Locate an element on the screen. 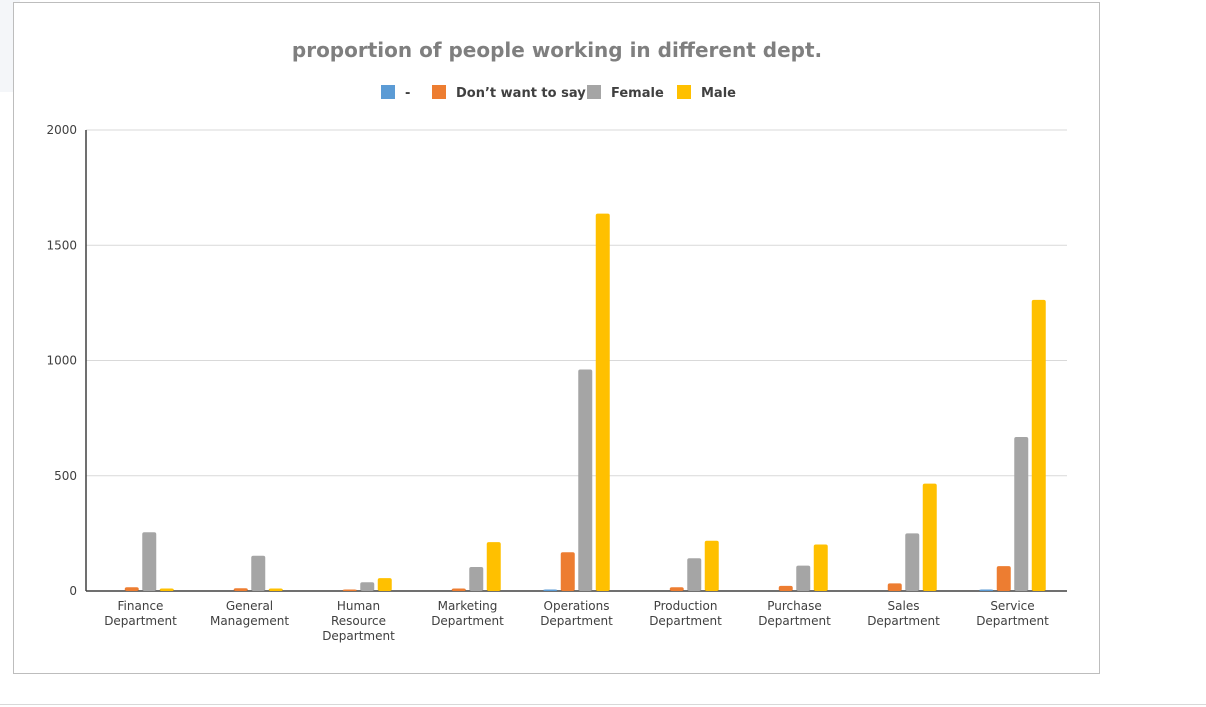 This screenshot has width=1206, height=707. x-tick-label: Service Department is located at coordinates (1012, 613).